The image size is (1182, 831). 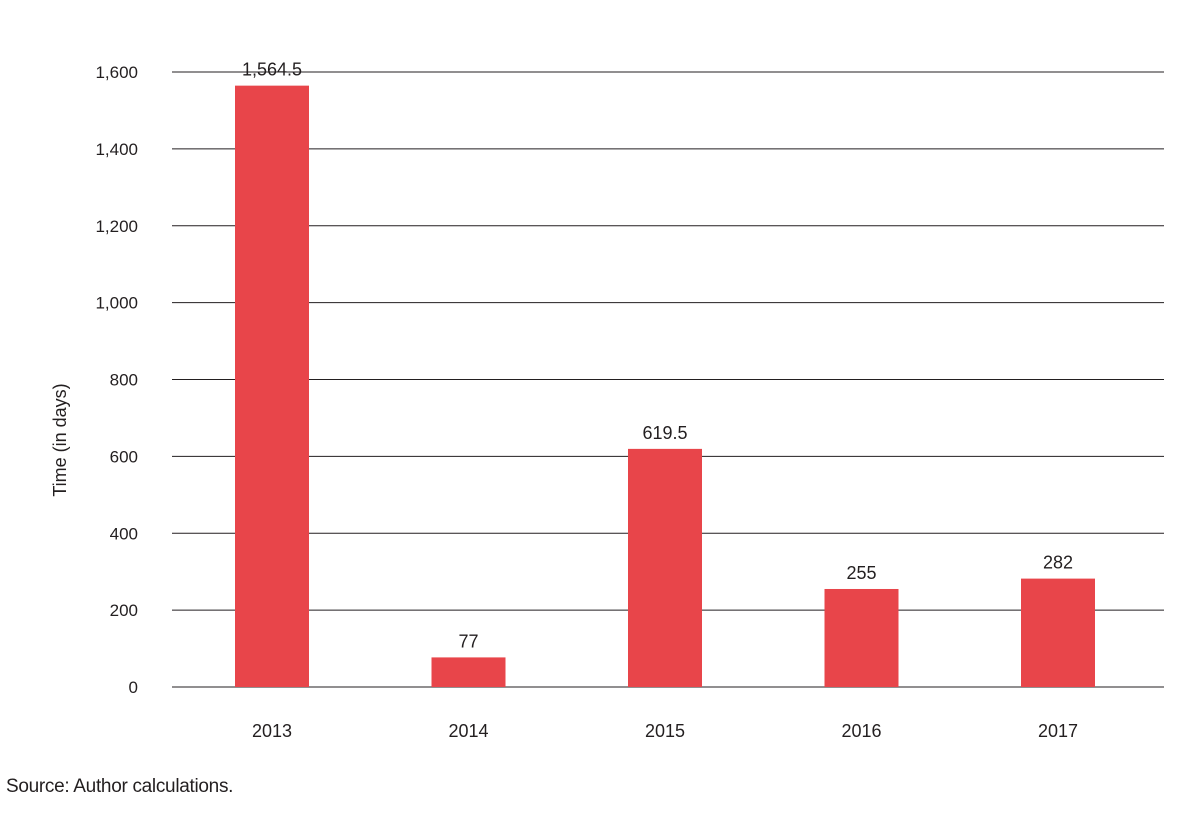 I want to click on data-label-2014: 77, so click(x=468, y=641).